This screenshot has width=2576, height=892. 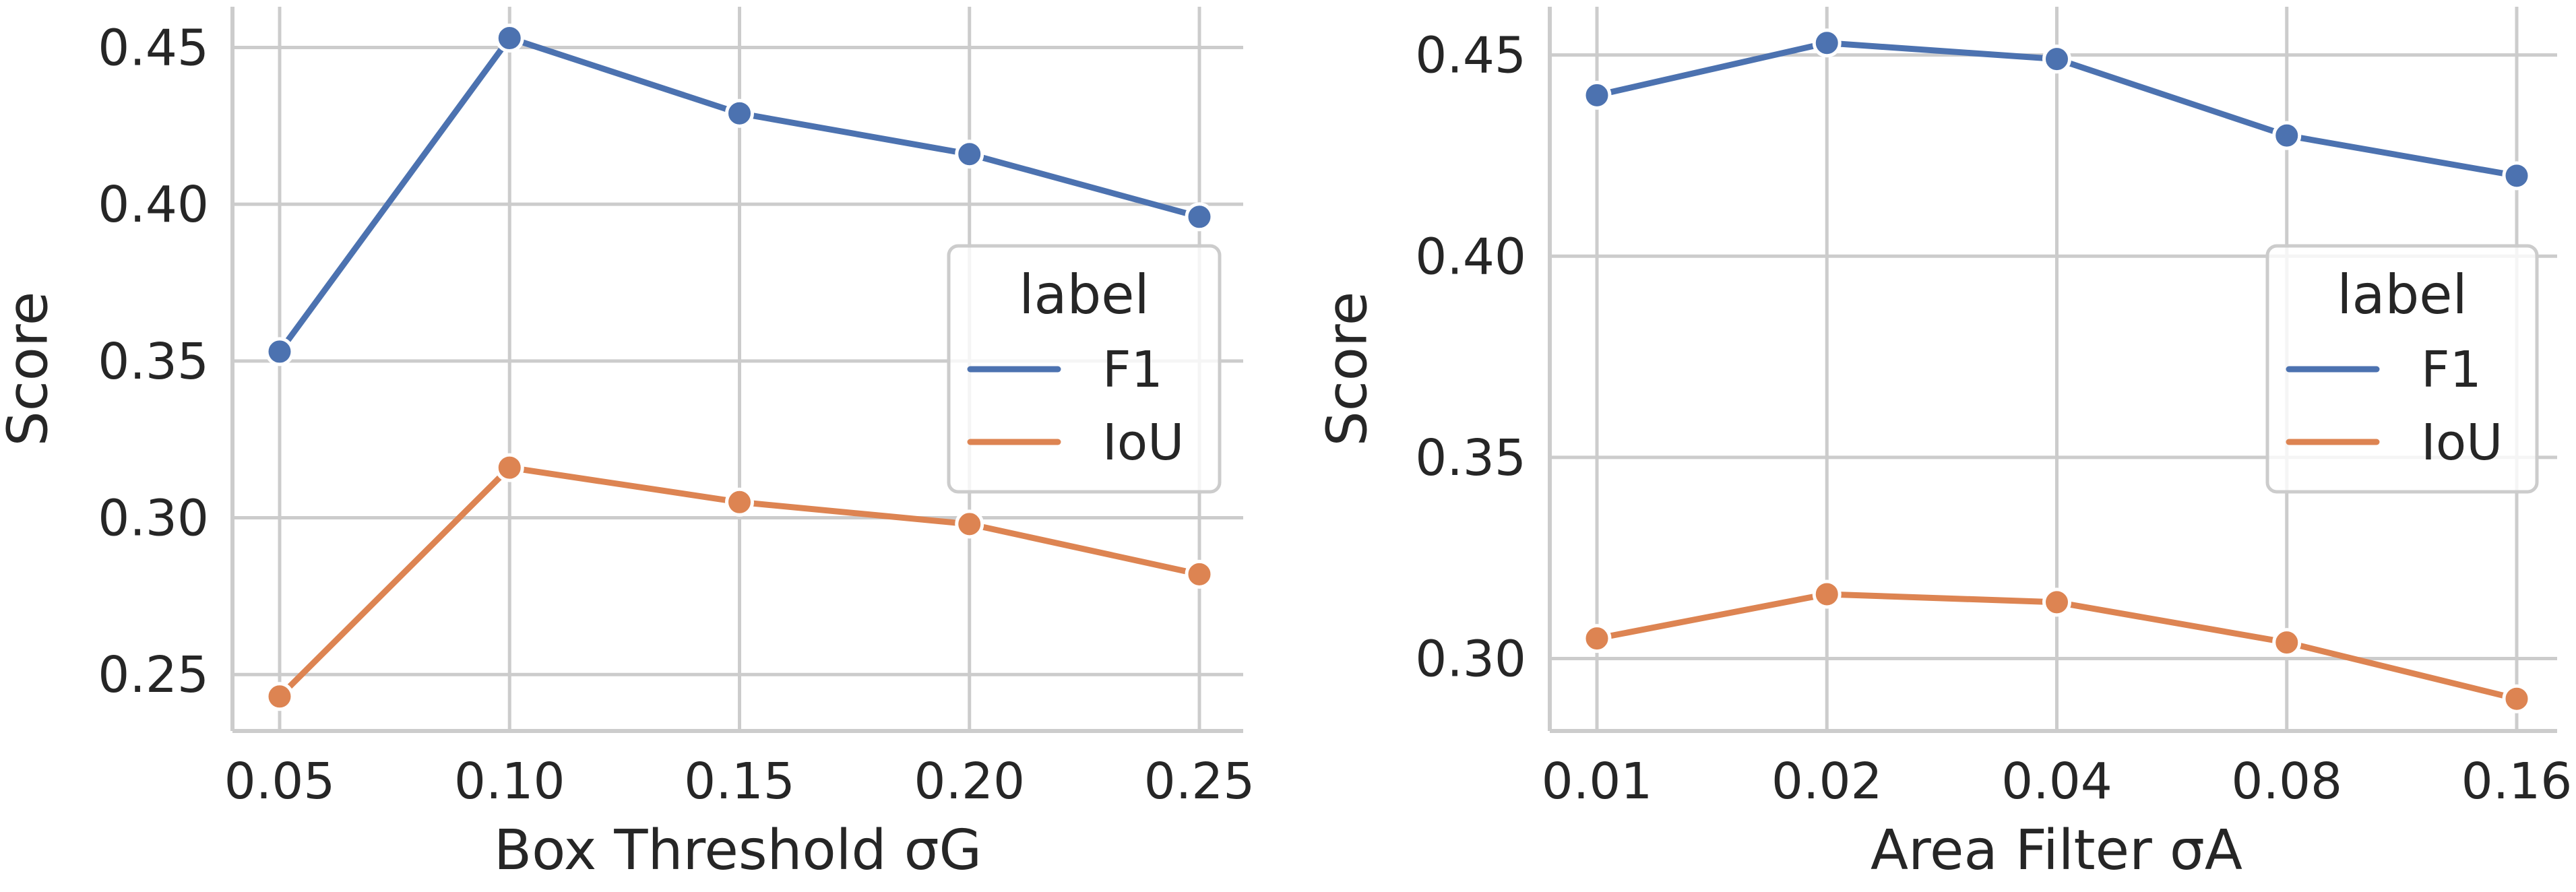 I want to click on x-tick-label: 0.10, so click(x=509, y=782).